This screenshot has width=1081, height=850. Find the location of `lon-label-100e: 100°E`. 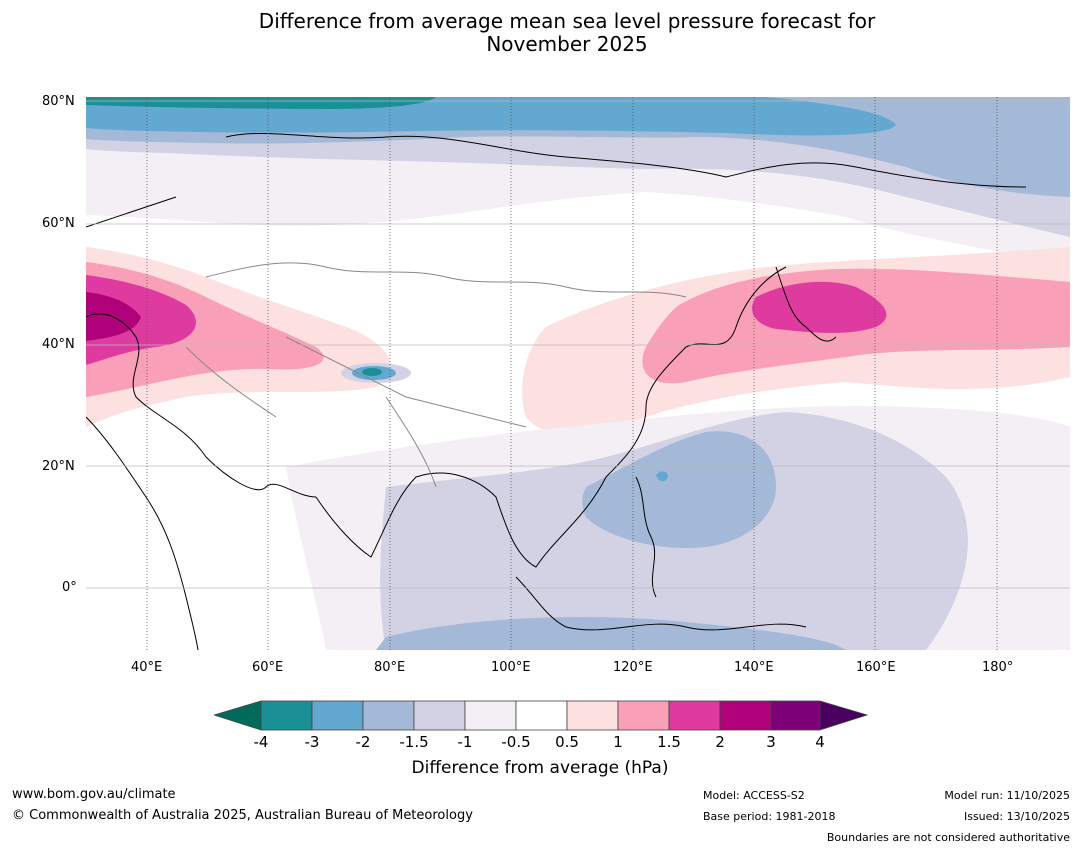

lon-label-100e: 100°E is located at coordinates (511, 667).